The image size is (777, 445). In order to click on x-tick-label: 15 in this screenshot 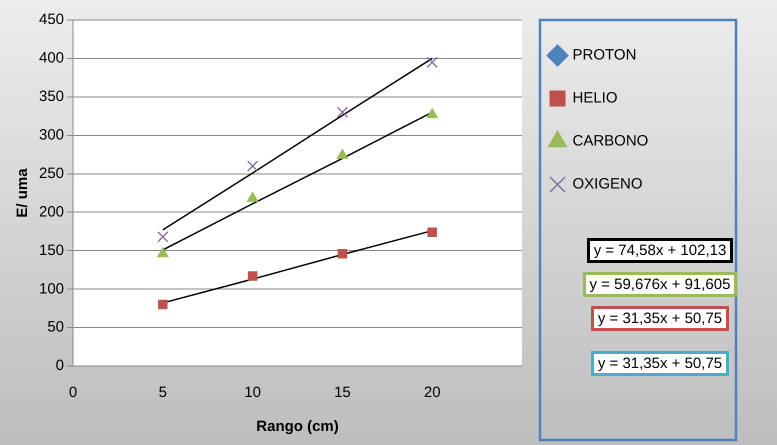, I will do `click(342, 393)`.